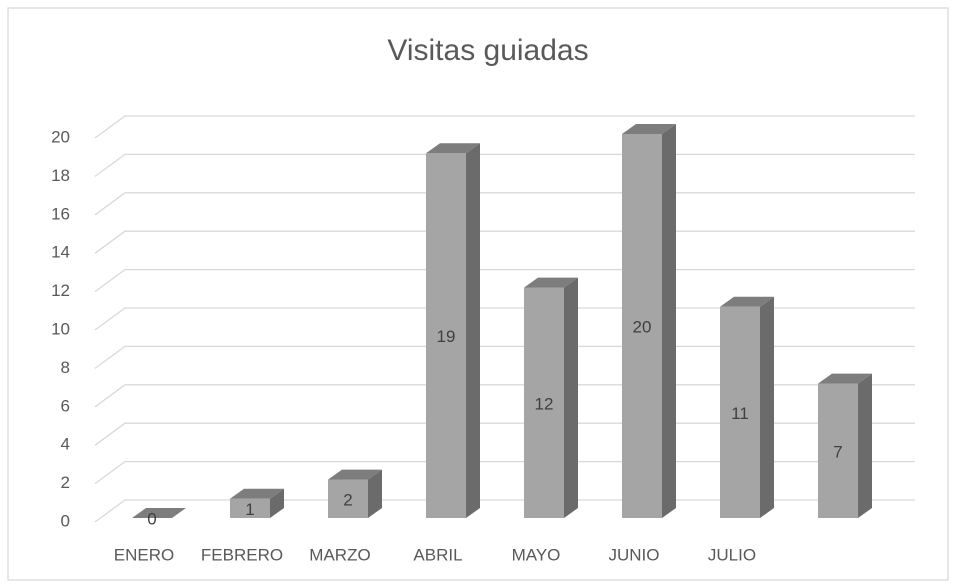 Image resolution: width=956 pixels, height=588 pixels. I want to click on value-label: 20, so click(642, 326).